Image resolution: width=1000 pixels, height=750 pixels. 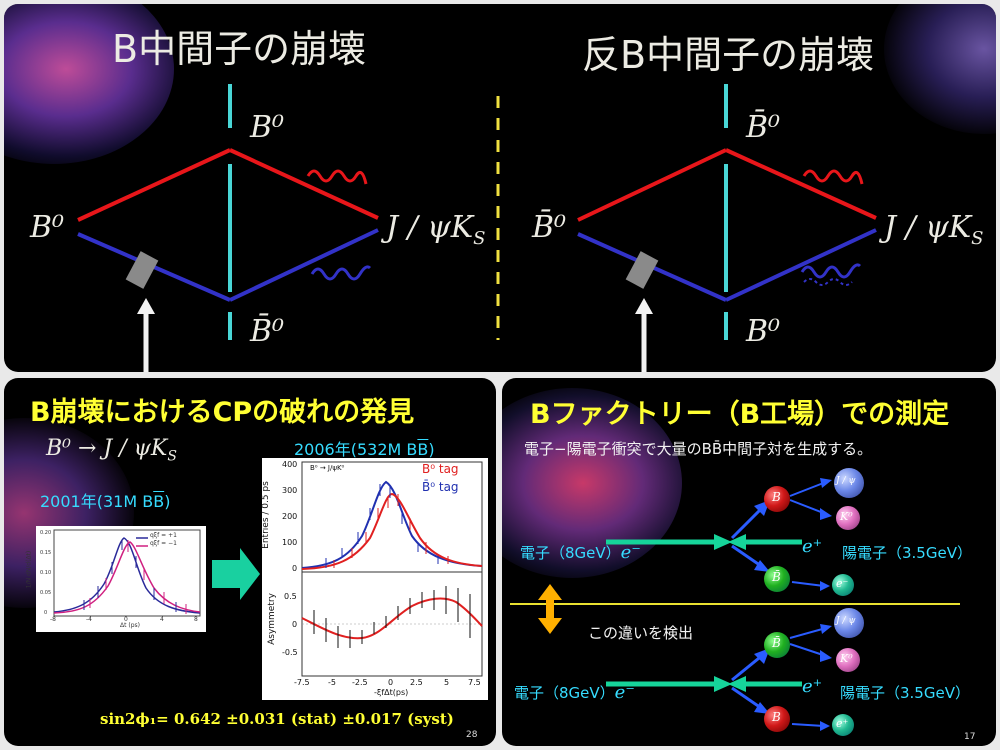 What do you see at coordinates (763, 127) in the screenshot?
I see `upper-meson-right: B̄⁰` at bounding box center [763, 127].